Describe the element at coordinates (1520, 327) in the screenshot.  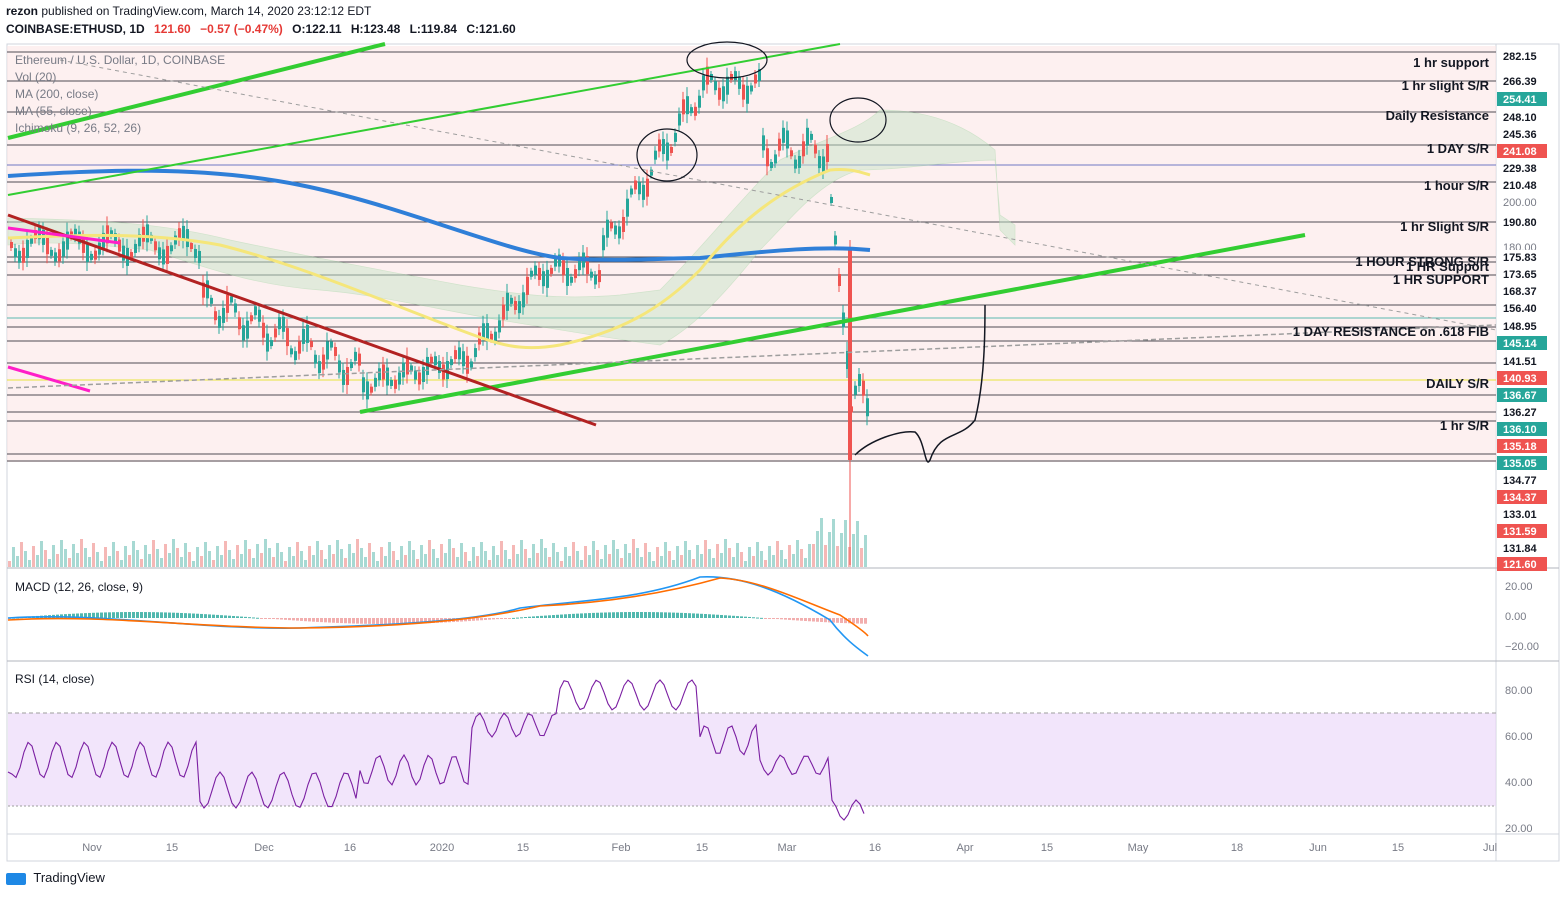
I see `price-label: 148.95` at that location.